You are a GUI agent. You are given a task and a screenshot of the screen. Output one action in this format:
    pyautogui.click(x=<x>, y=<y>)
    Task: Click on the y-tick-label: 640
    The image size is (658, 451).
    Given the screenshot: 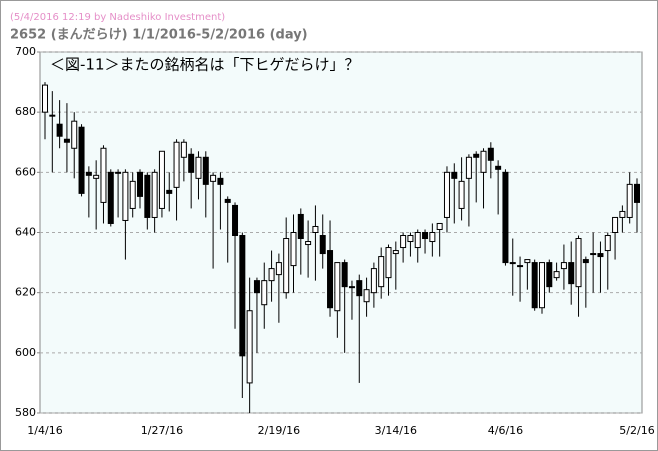 What is the action you would take?
    pyautogui.click(x=25, y=232)
    